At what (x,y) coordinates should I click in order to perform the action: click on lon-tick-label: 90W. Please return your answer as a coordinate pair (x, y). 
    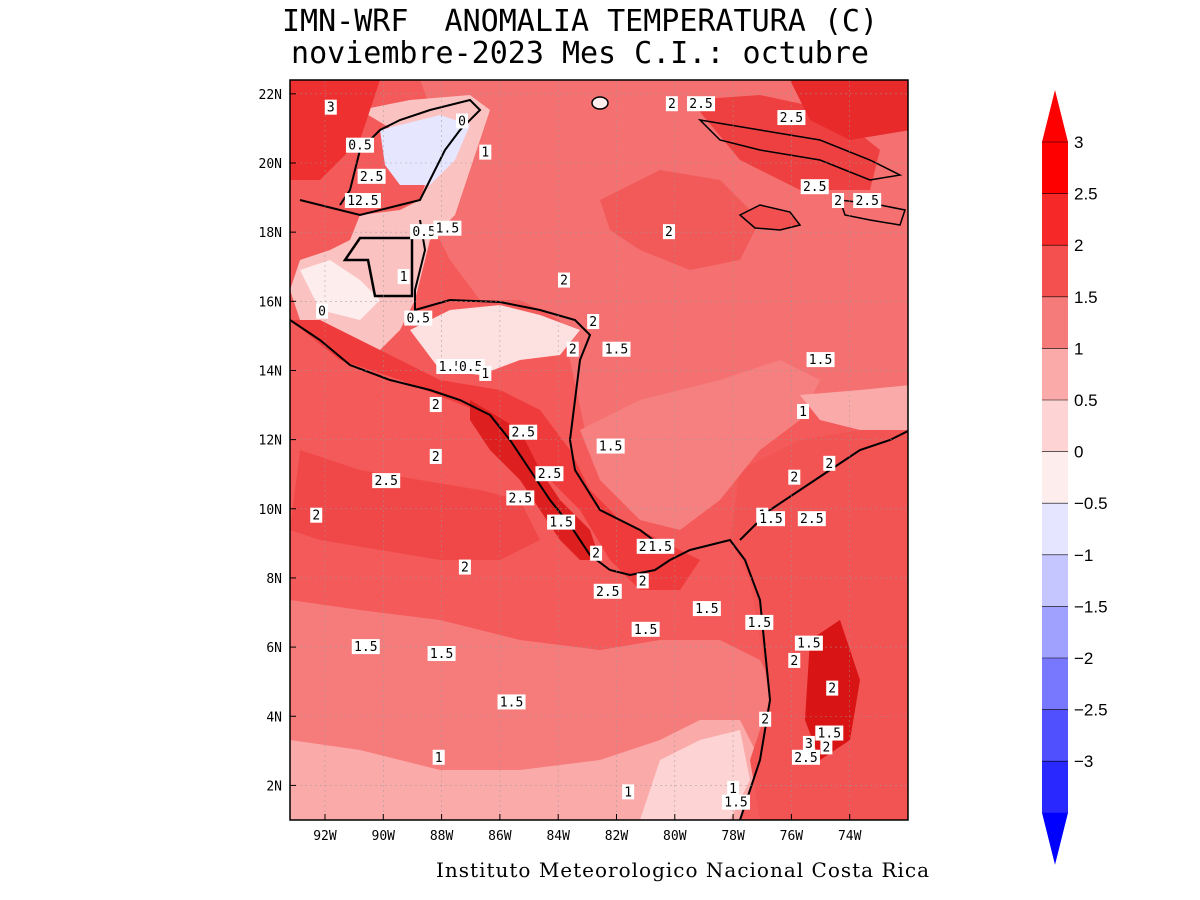
    Looking at the image, I should click on (384, 836).